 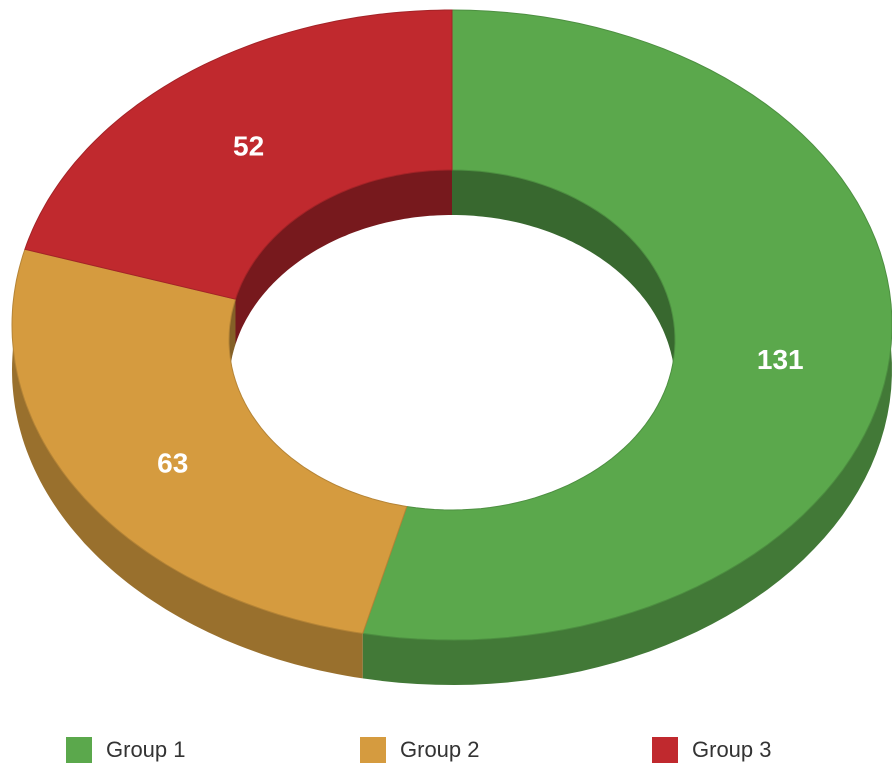 What do you see at coordinates (732, 749) in the screenshot?
I see `legend-label: Group 3` at bounding box center [732, 749].